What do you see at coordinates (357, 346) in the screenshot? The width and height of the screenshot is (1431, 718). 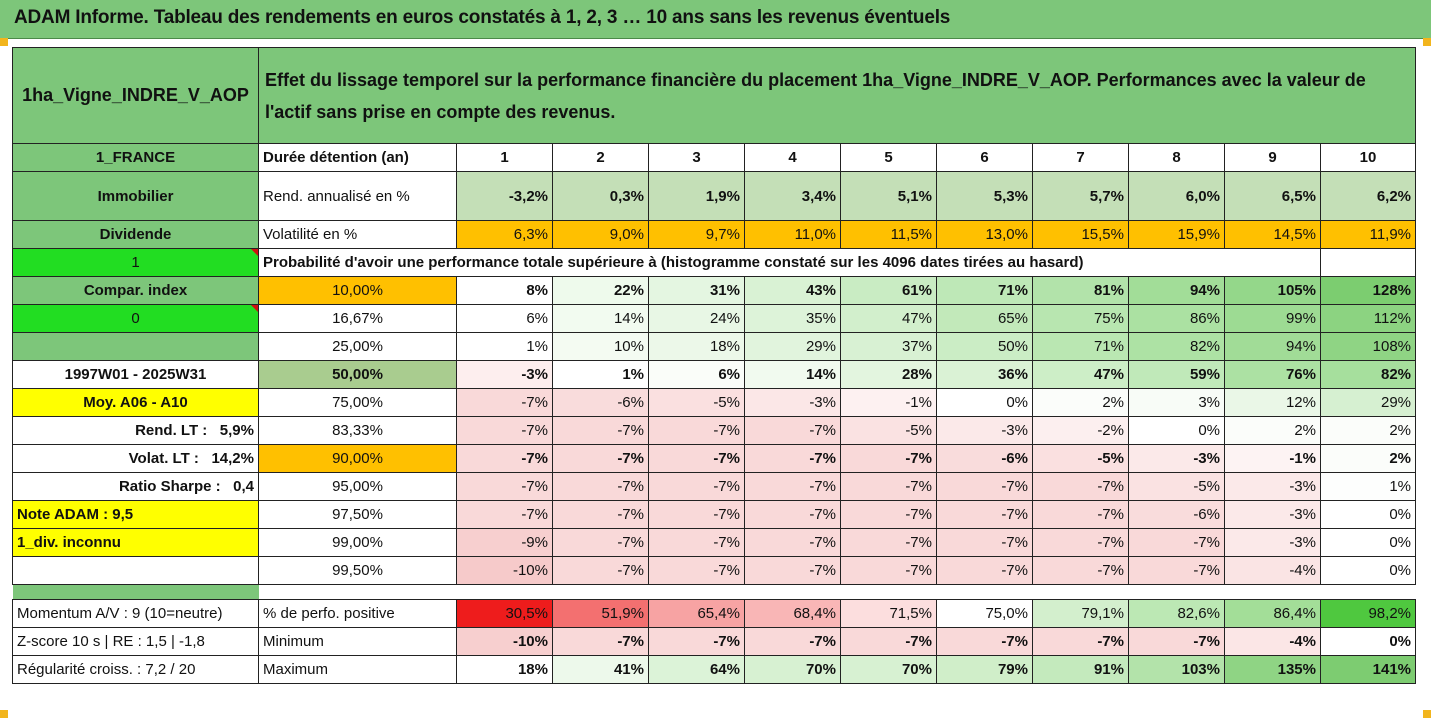 I see `quantile-label: 25,00%` at bounding box center [357, 346].